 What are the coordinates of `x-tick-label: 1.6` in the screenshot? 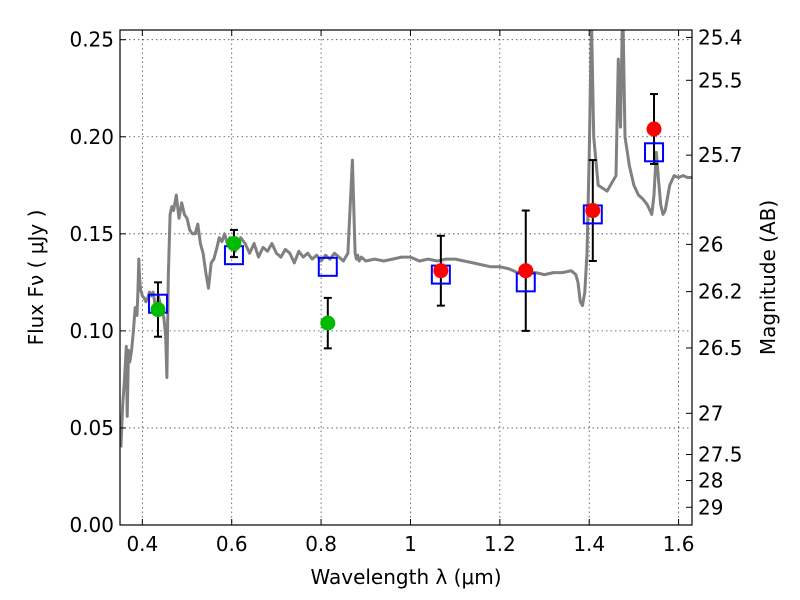 It's located at (679, 544).